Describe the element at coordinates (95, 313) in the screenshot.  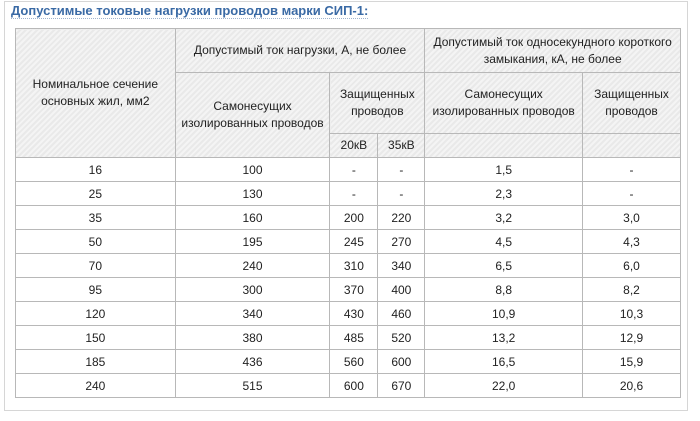
I see `table-cell: 120` at that location.